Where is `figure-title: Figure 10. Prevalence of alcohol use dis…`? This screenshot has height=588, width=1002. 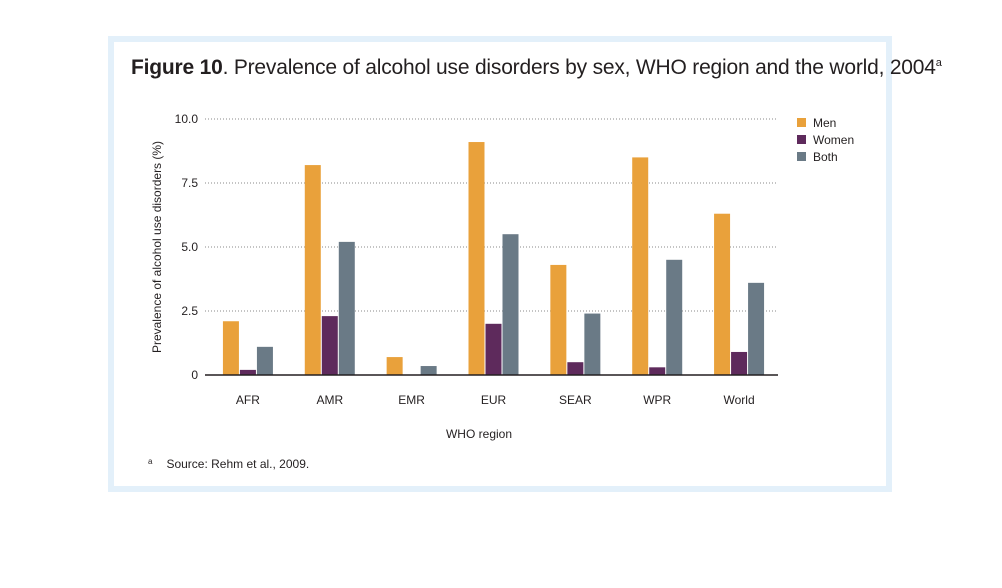
figure-title: Figure 10. Prevalence of alcohol use dis… is located at coordinates (536, 68).